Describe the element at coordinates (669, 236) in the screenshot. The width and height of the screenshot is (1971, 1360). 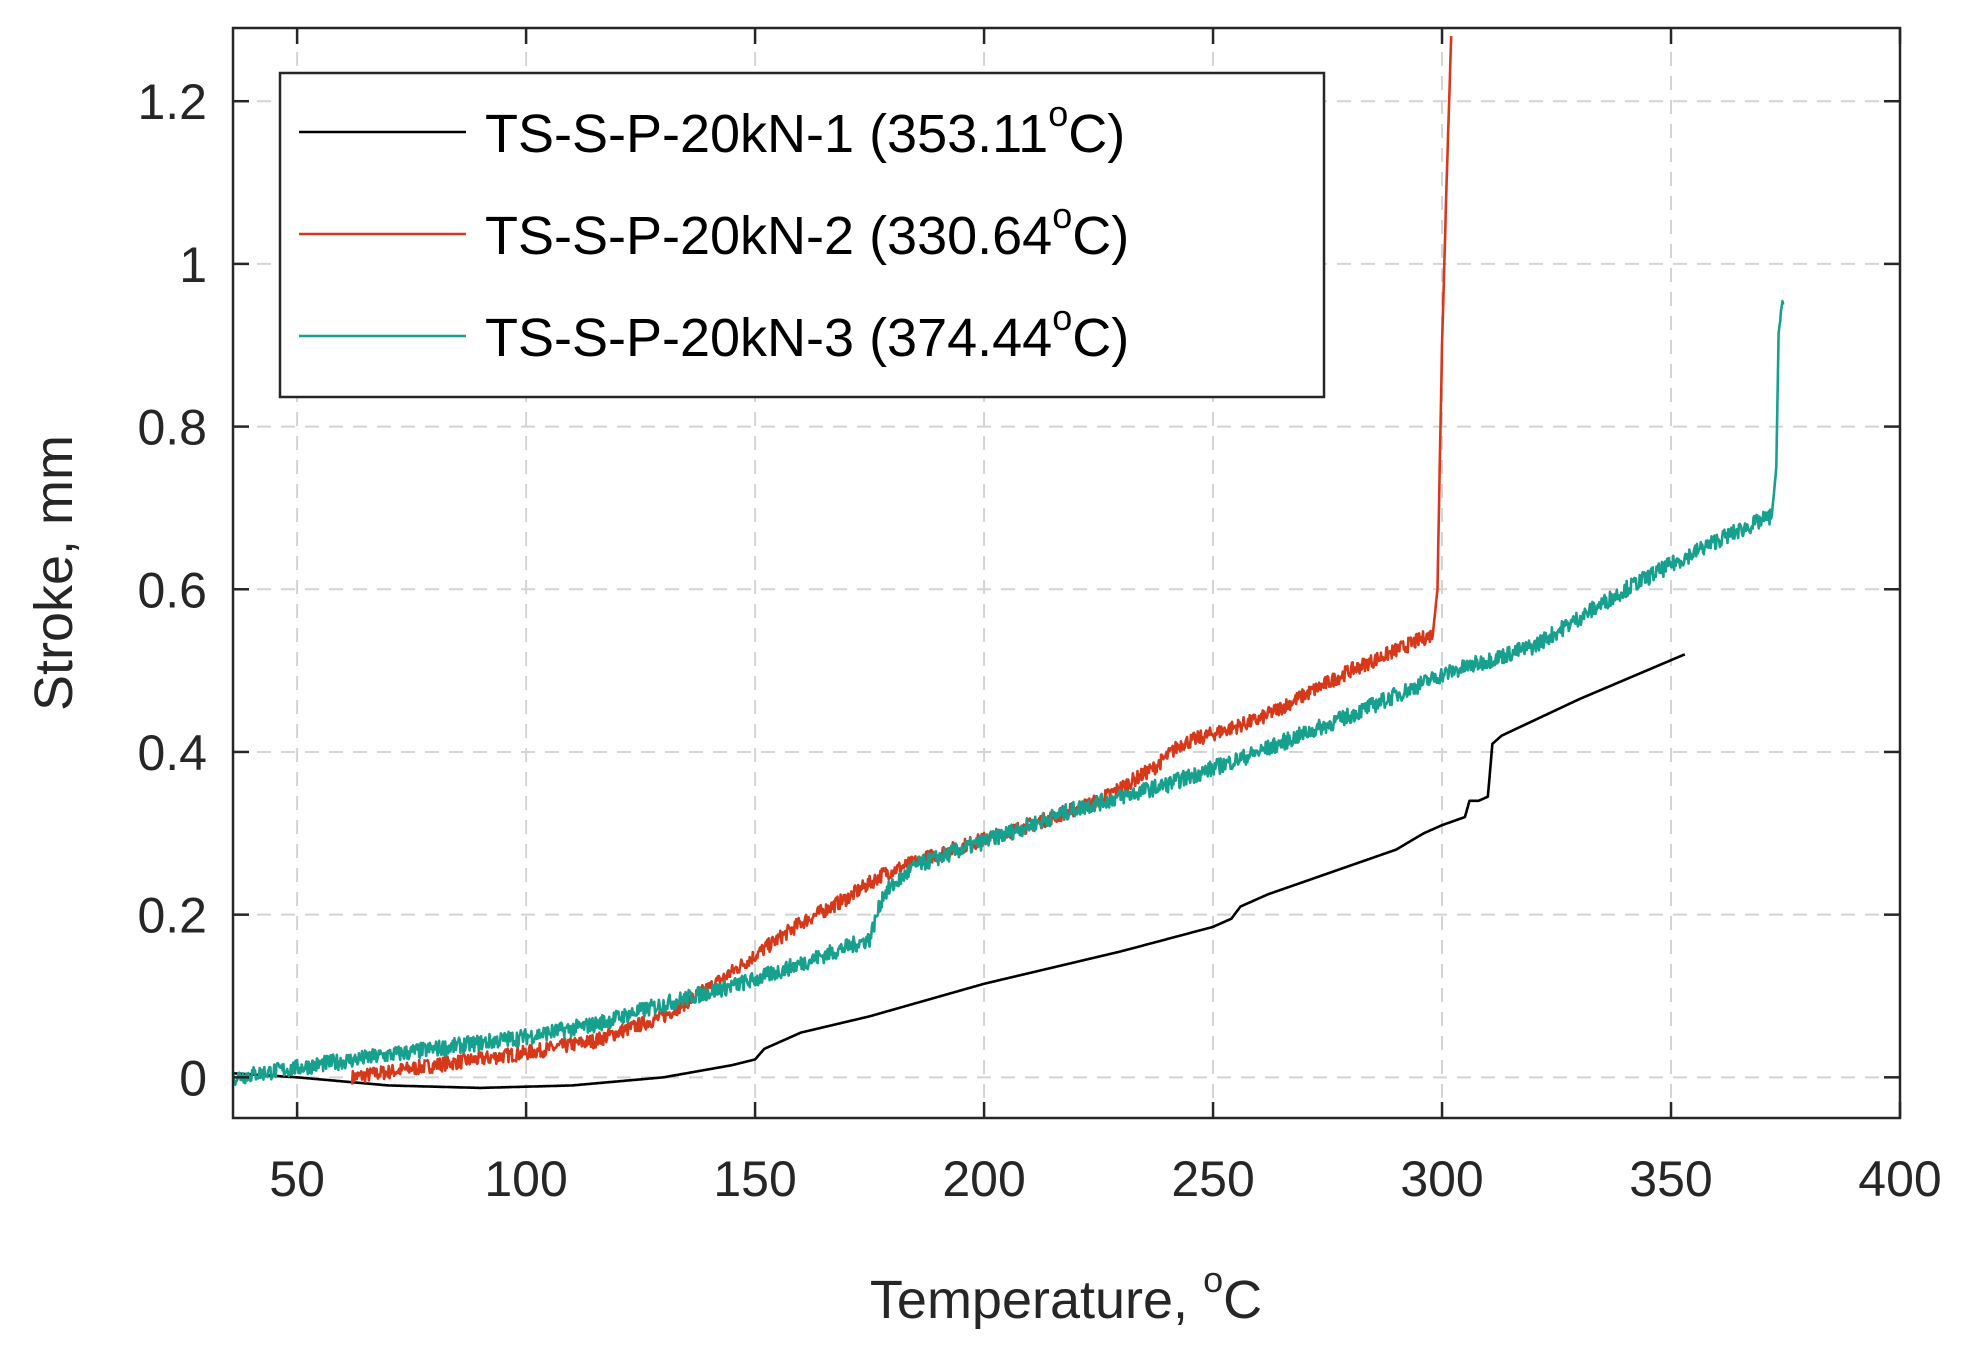
I see `legend-series-2-name: TS-S-P-20kN-2` at that location.